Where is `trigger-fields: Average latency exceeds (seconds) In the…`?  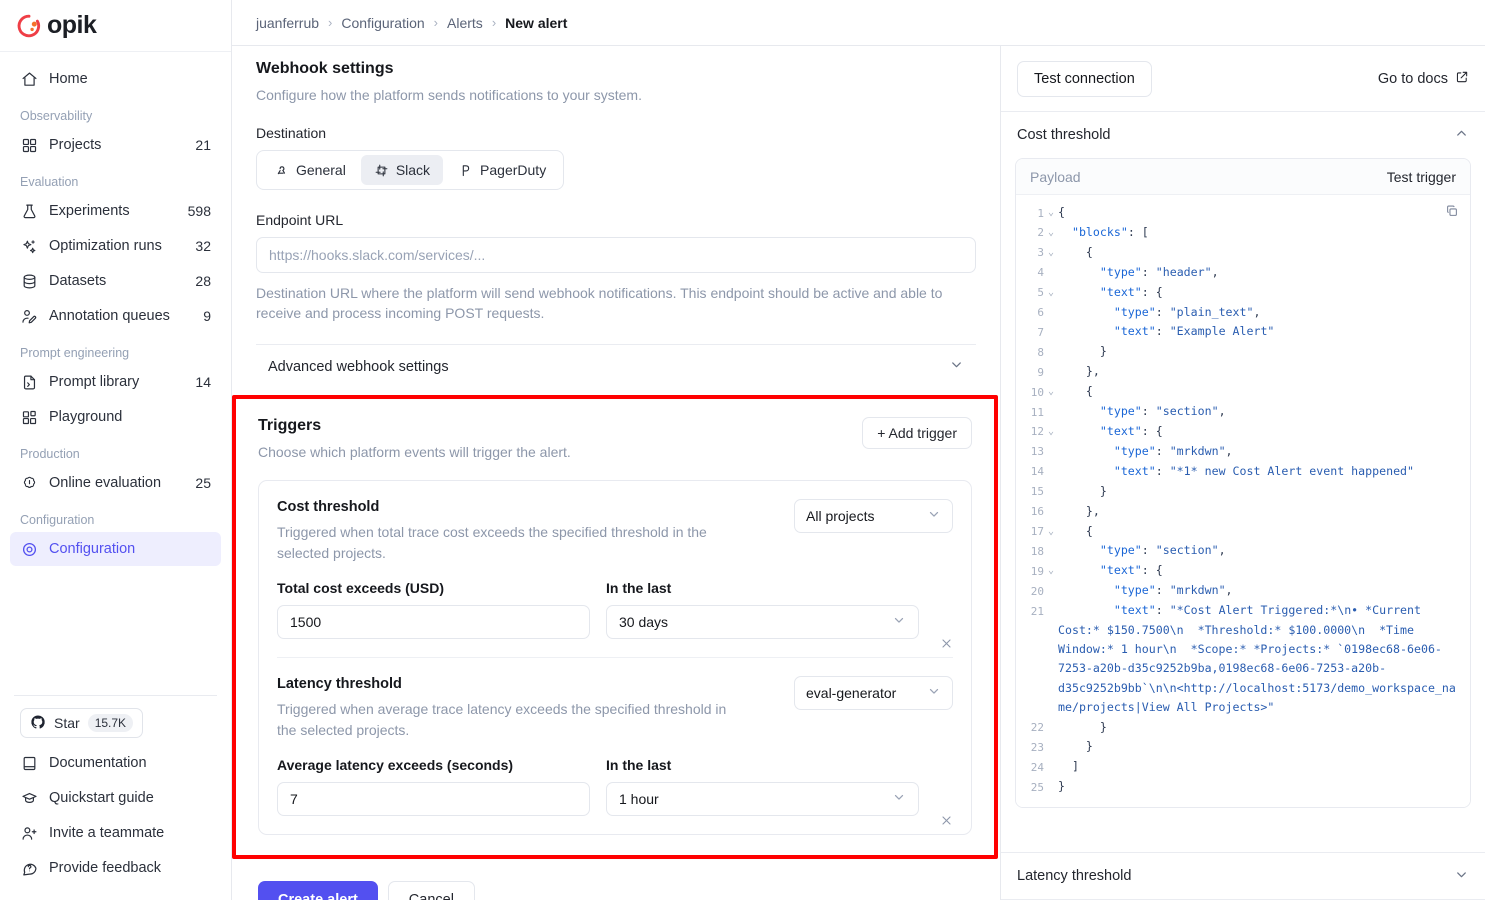
trigger-fields: Average latency exceeds (seconds) In the… is located at coordinates (615, 786).